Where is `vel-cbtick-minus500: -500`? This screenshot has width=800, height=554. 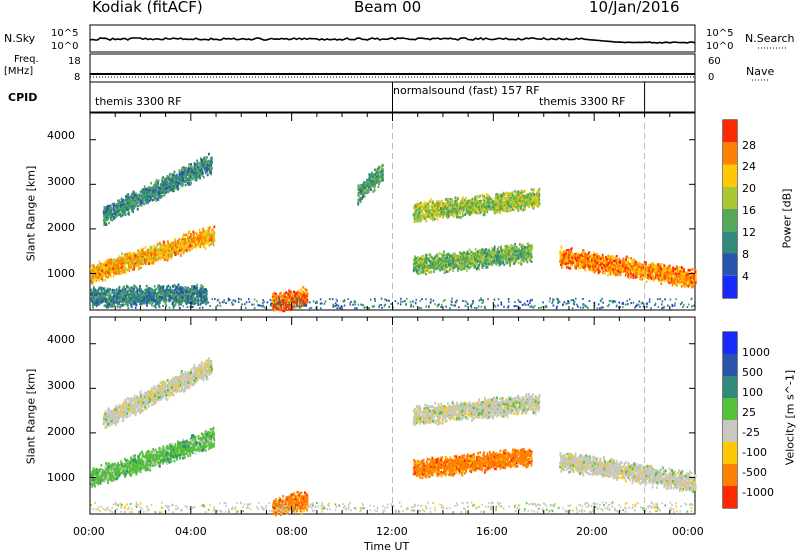 vel-cbtick-minus500: -500 is located at coordinates (754, 472).